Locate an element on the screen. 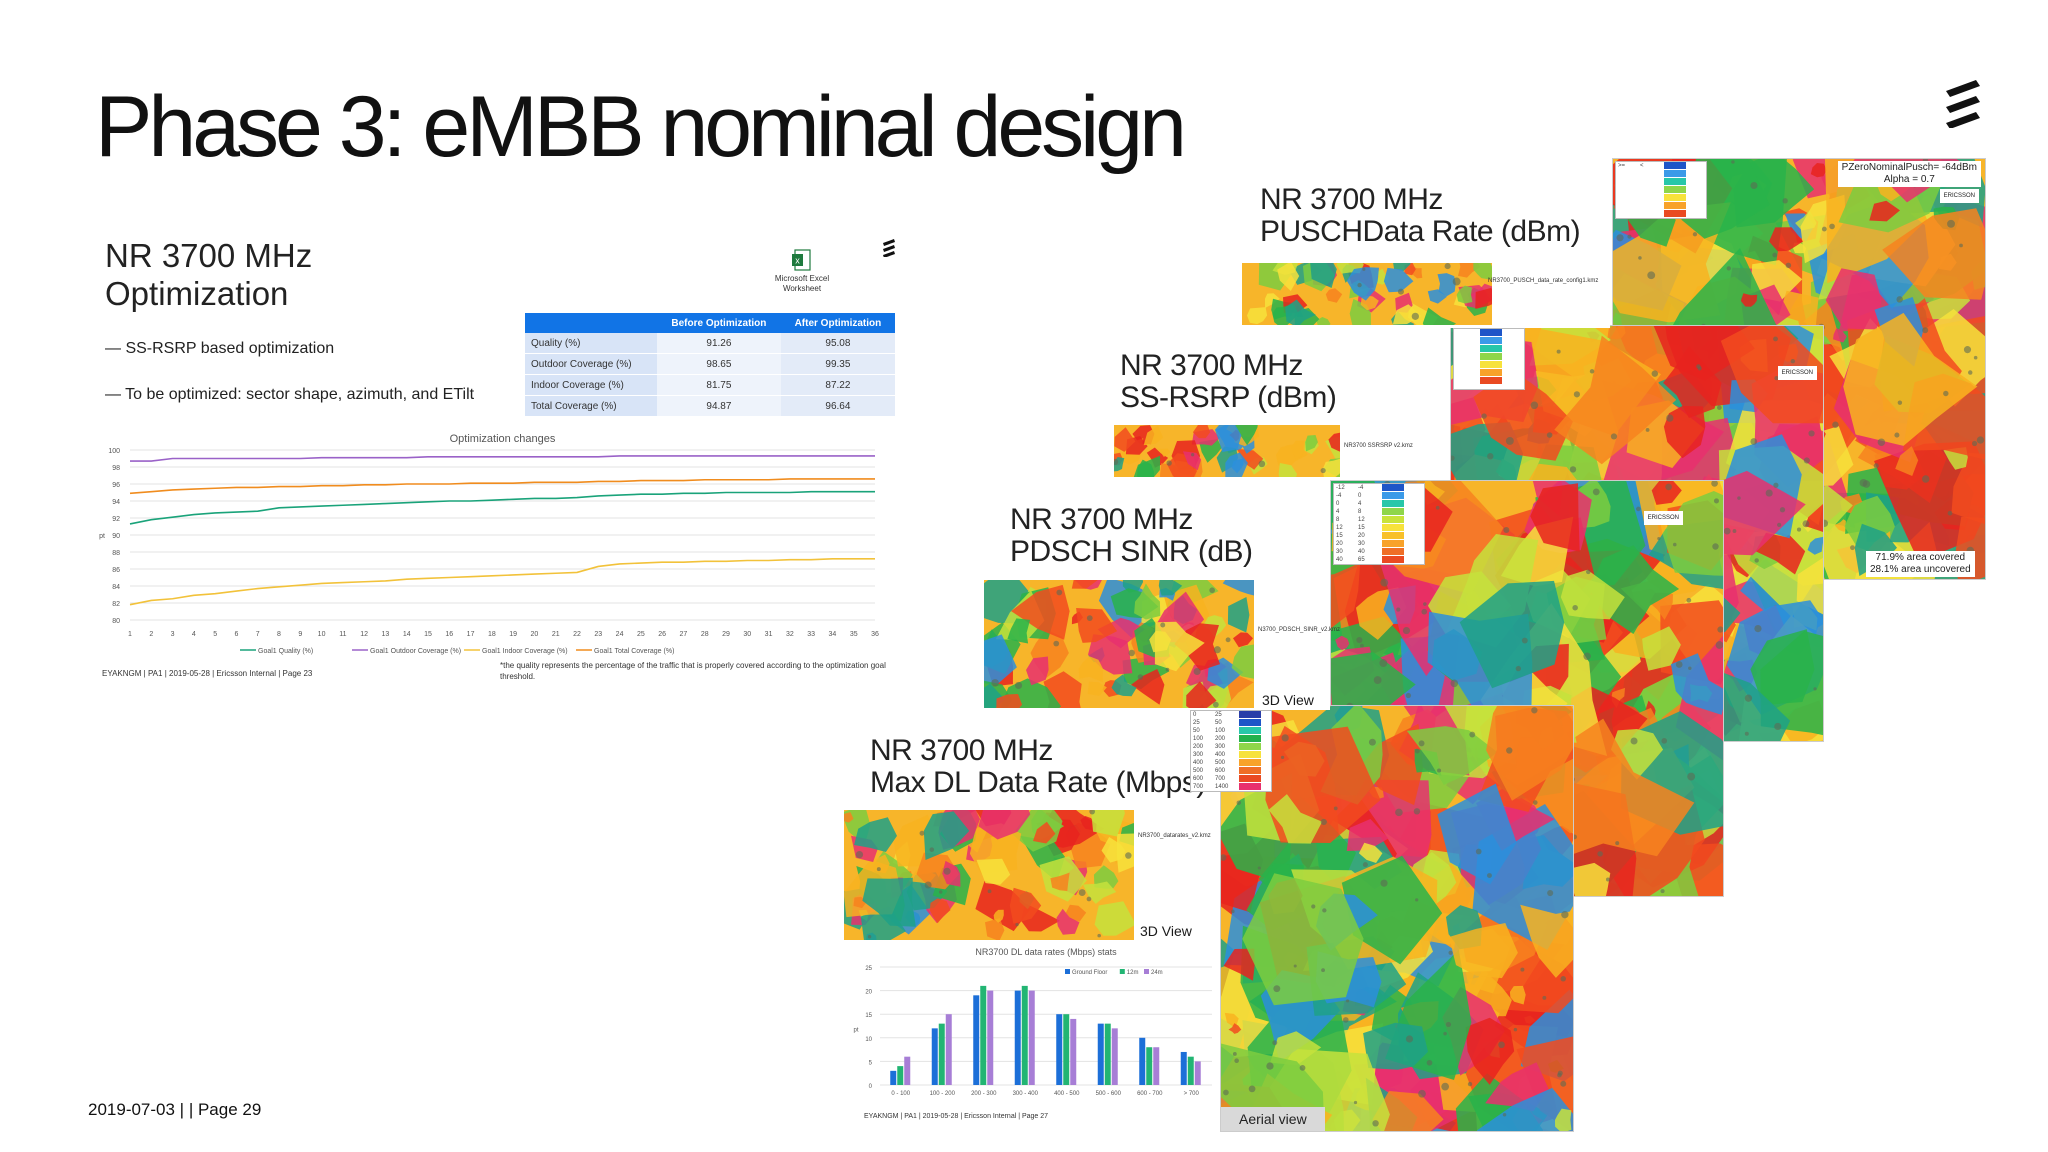 The image size is (2048, 1152). table-row: Outdoor Coverage (%) 98.65 99.35 is located at coordinates (710, 364).